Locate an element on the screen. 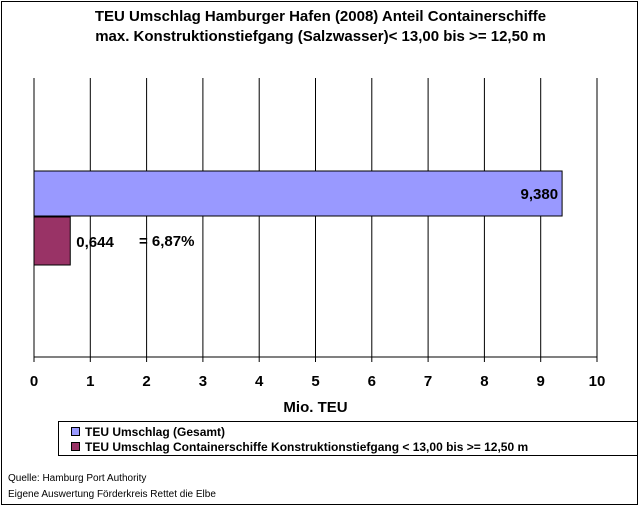 This screenshot has width=641, height=508. x-tick-label-5: 5 is located at coordinates (315, 381).